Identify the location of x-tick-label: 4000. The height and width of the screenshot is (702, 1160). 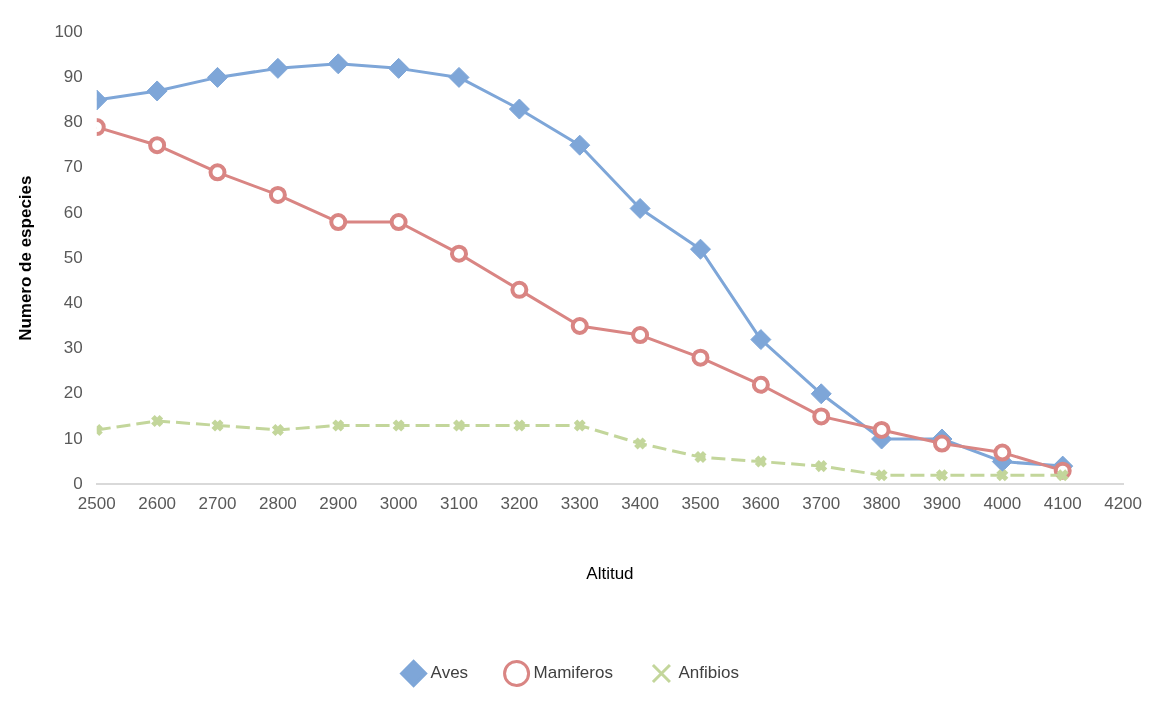
(1002, 504).